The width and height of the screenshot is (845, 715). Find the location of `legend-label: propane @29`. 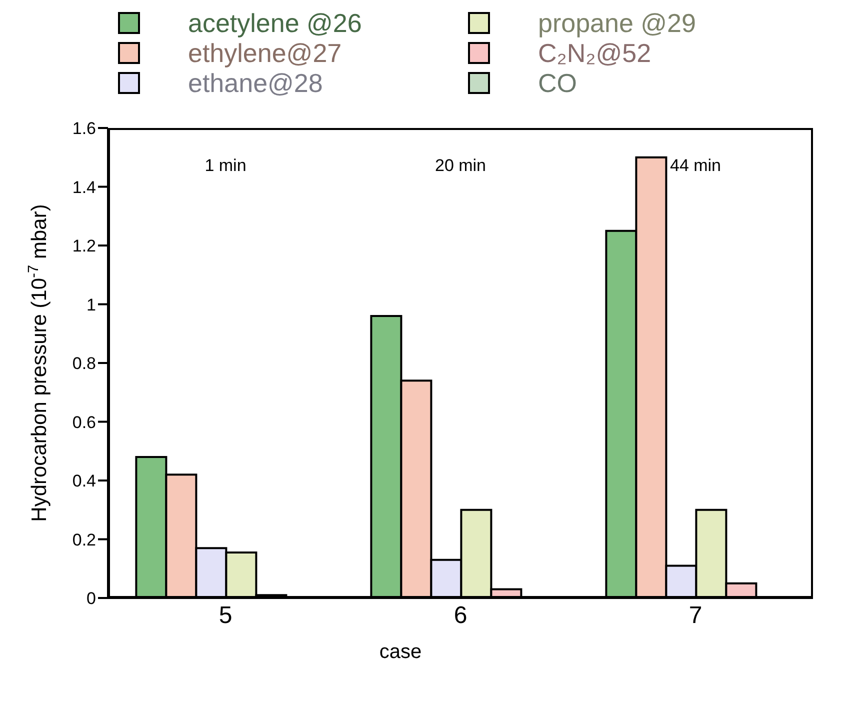

legend-label: propane @29 is located at coordinates (617, 23).